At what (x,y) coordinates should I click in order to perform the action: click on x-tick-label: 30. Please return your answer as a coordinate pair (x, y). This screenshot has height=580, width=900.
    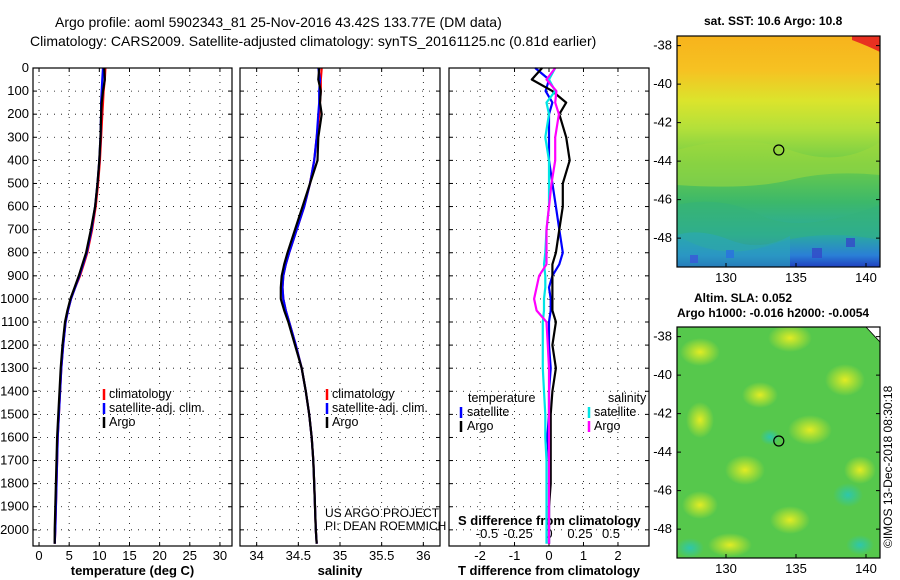
    Looking at the image, I should click on (220, 555).